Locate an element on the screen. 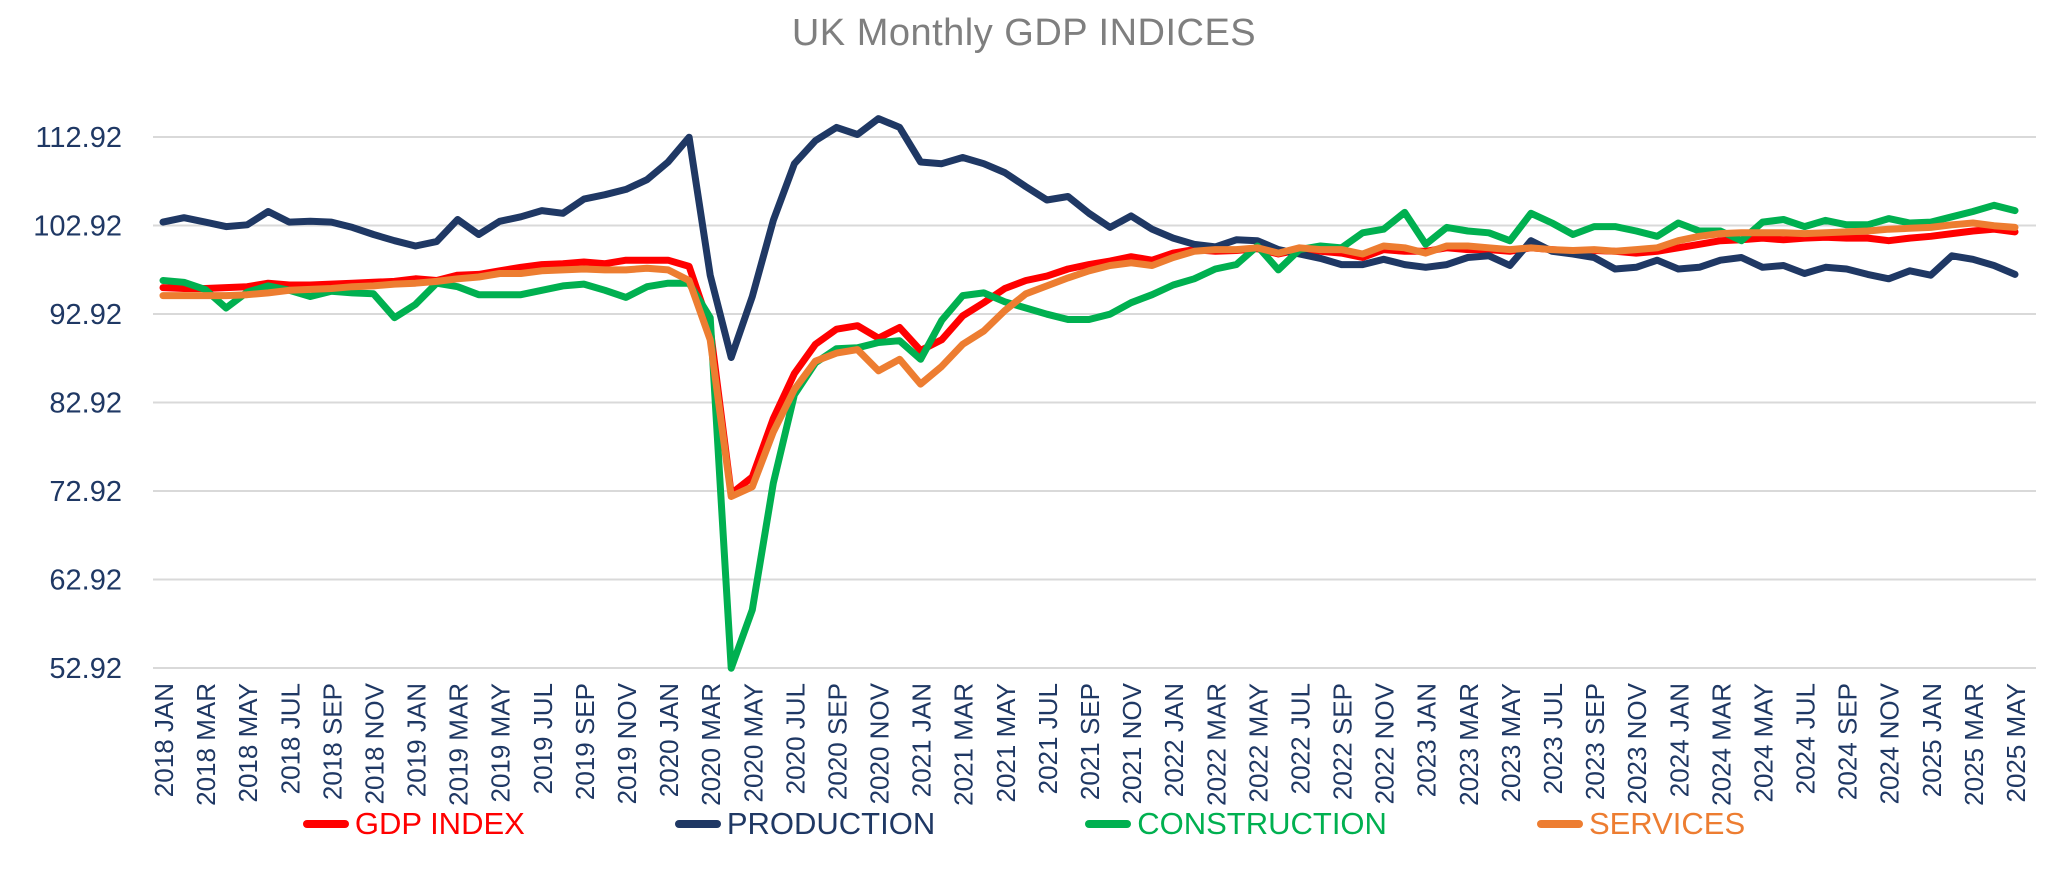  x-tick-label: 2023 MAY is located at coordinates (1511, 742).